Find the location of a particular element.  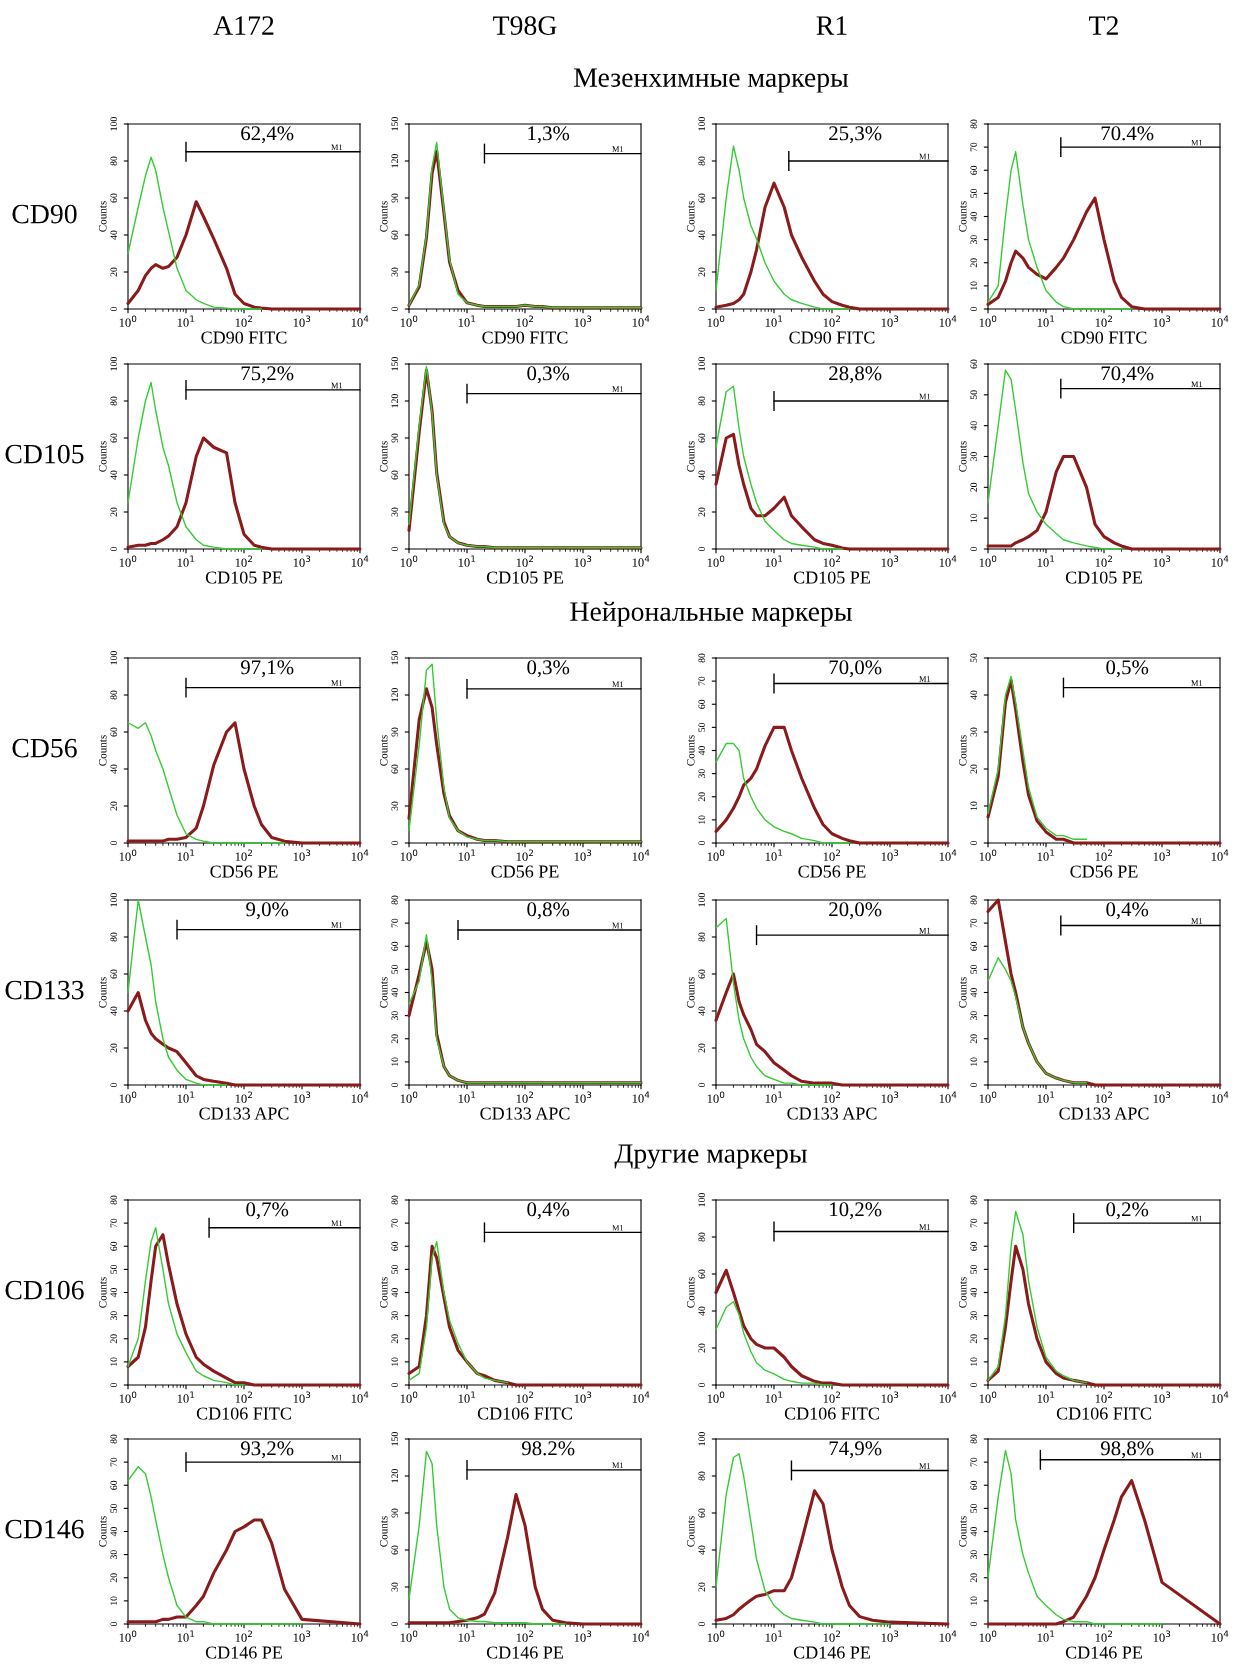

y-tick-label: 10 is located at coordinates (113, 1361).